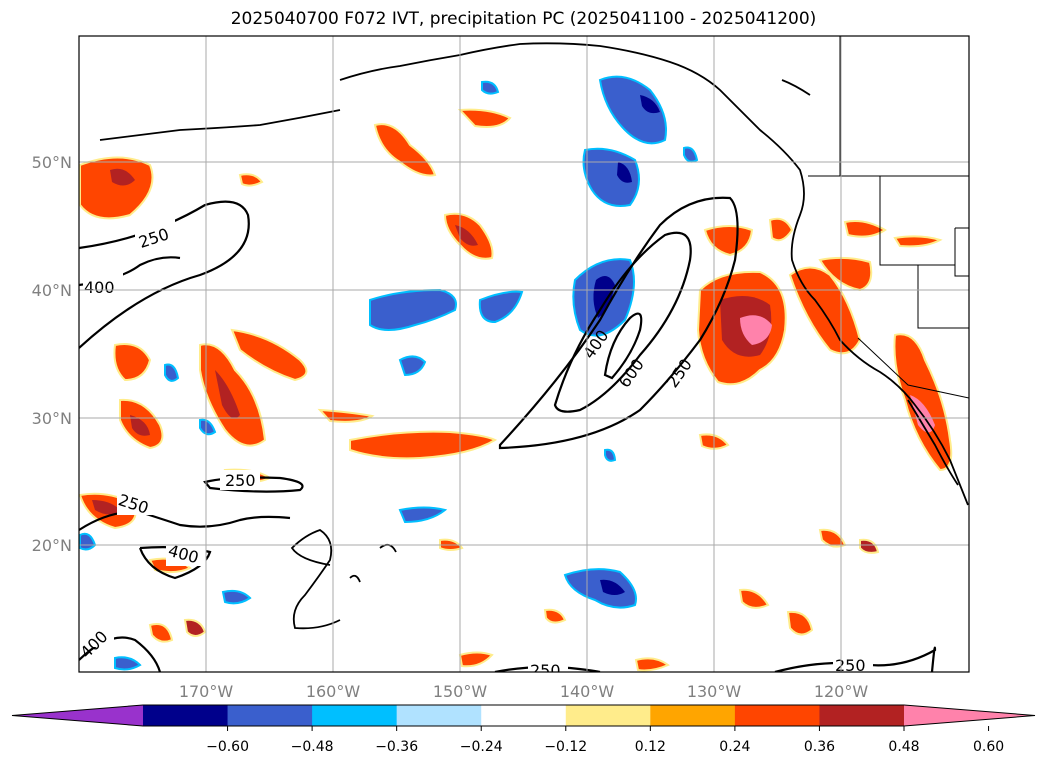 The height and width of the screenshot is (765, 1047). What do you see at coordinates (969, 715) in the screenshot?
I see `colorbar-extend-max` at bounding box center [969, 715].